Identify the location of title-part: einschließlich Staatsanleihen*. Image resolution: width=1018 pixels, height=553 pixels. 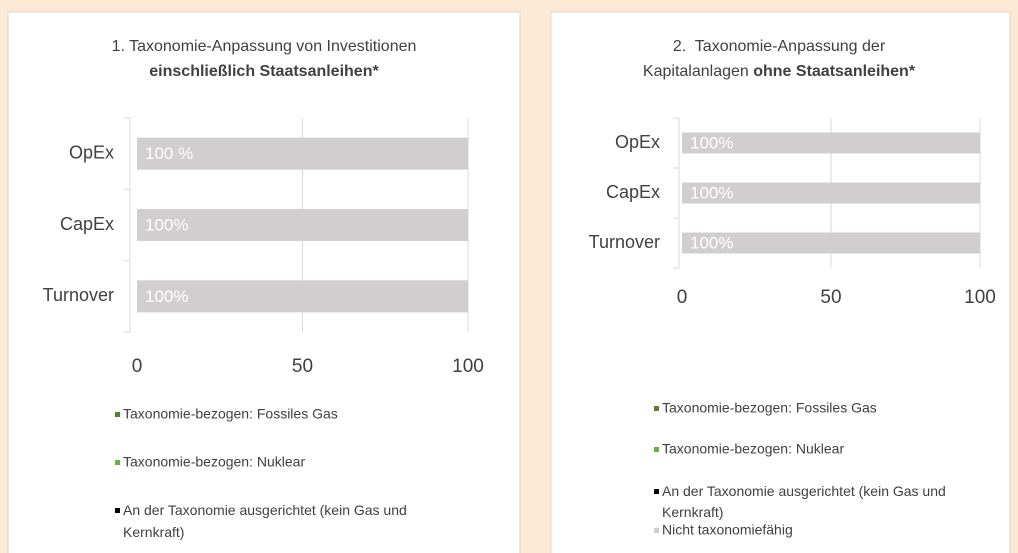
(264, 71).